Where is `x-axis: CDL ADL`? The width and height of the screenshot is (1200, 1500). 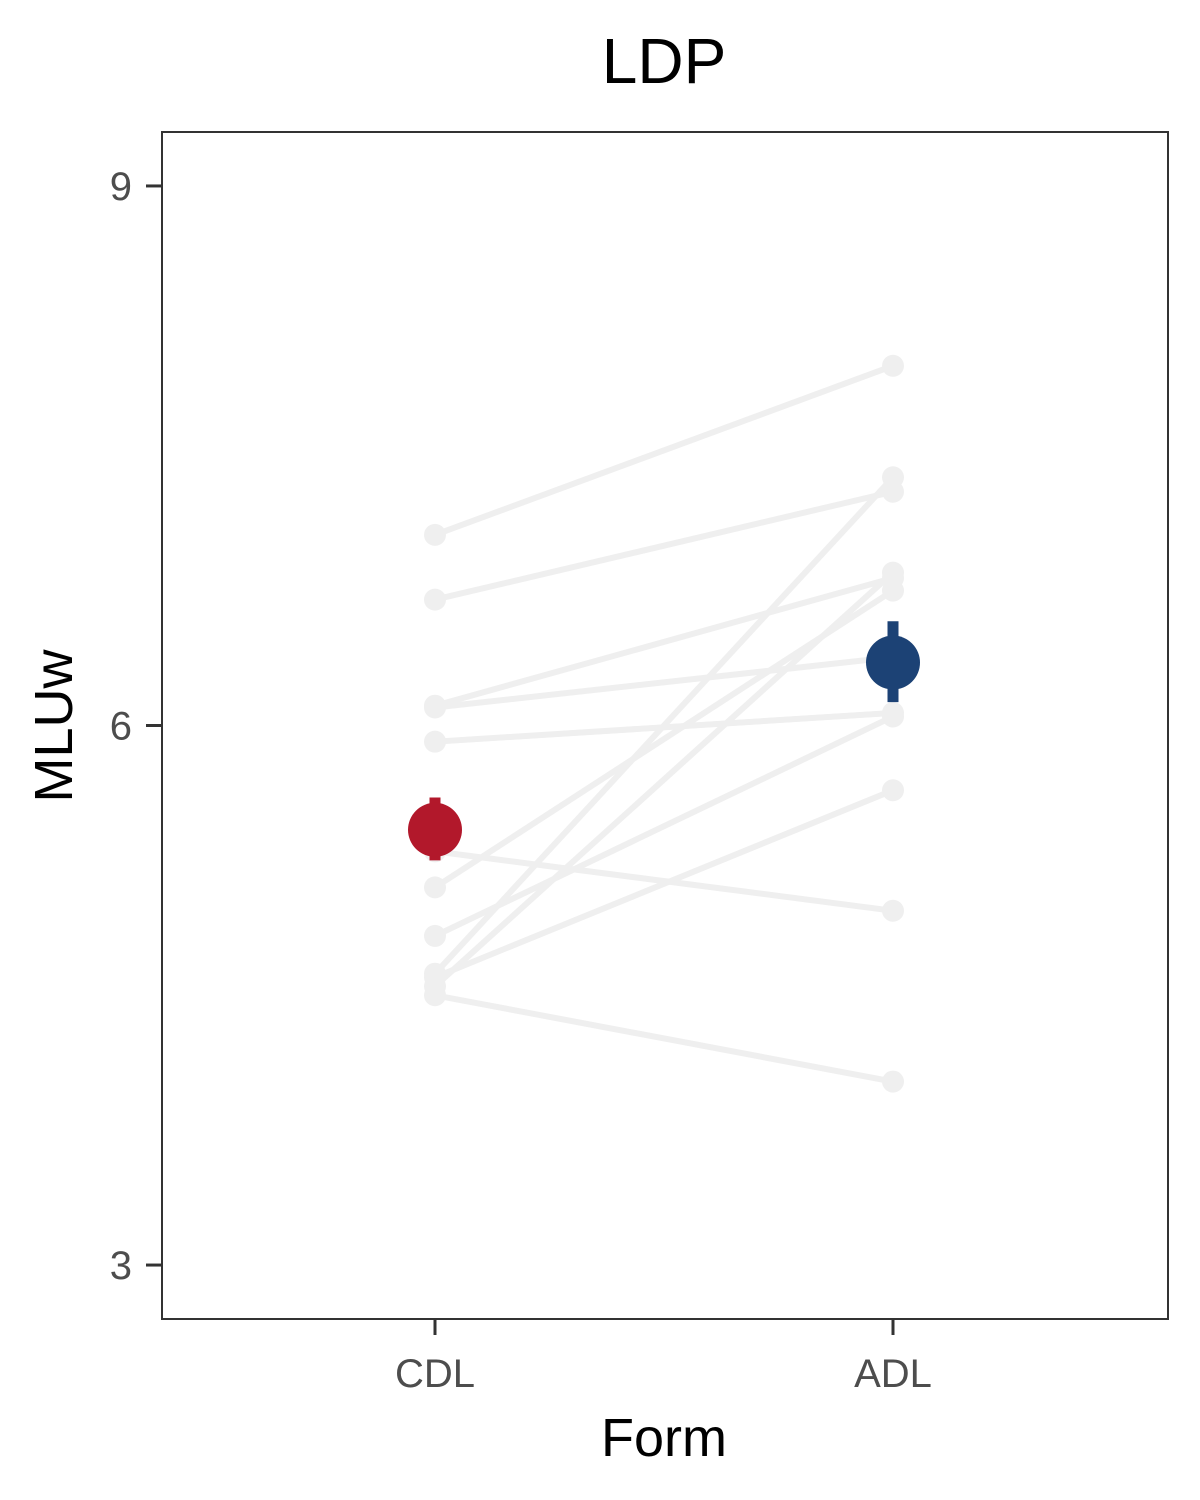 x-axis: CDL ADL is located at coordinates (663, 1357).